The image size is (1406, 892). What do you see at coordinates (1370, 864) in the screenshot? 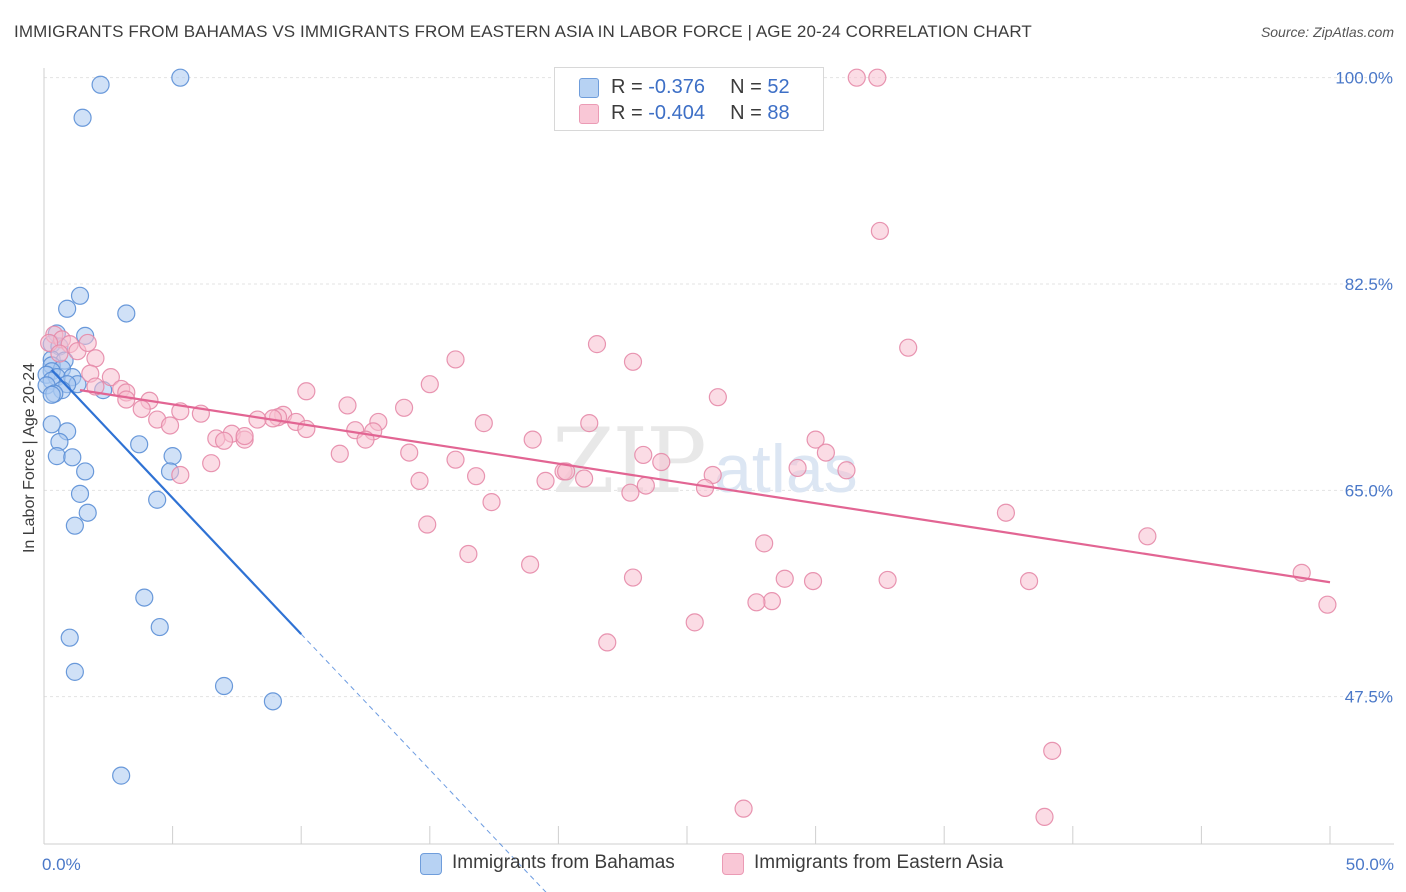
I see `x-tick-label-1: 50.0%` at bounding box center [1370, 864].